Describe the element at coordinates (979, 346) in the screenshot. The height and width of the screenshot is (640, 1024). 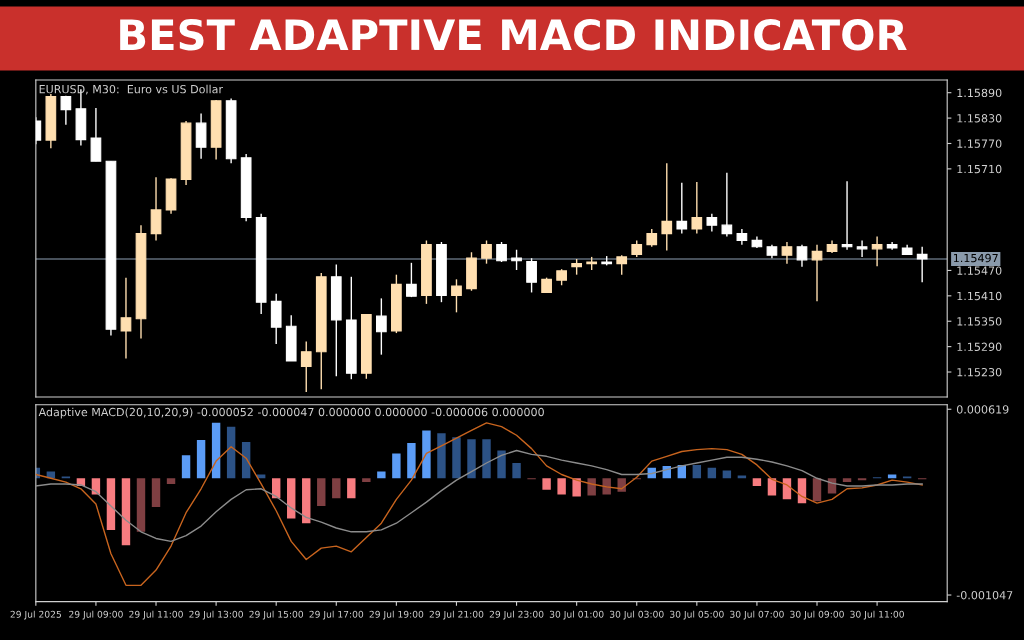
I see `y-tick-label: 1.15290` at that location.